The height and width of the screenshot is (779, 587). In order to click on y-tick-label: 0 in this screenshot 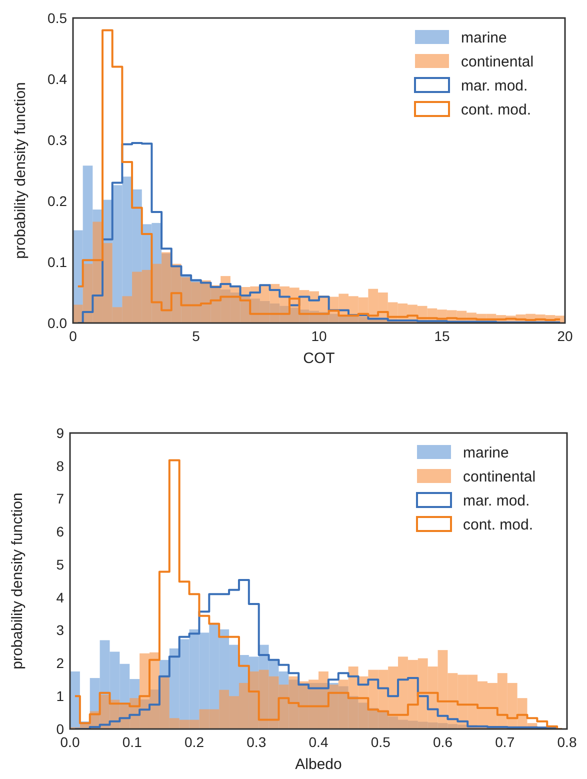, I will do `click(60, 728)`.